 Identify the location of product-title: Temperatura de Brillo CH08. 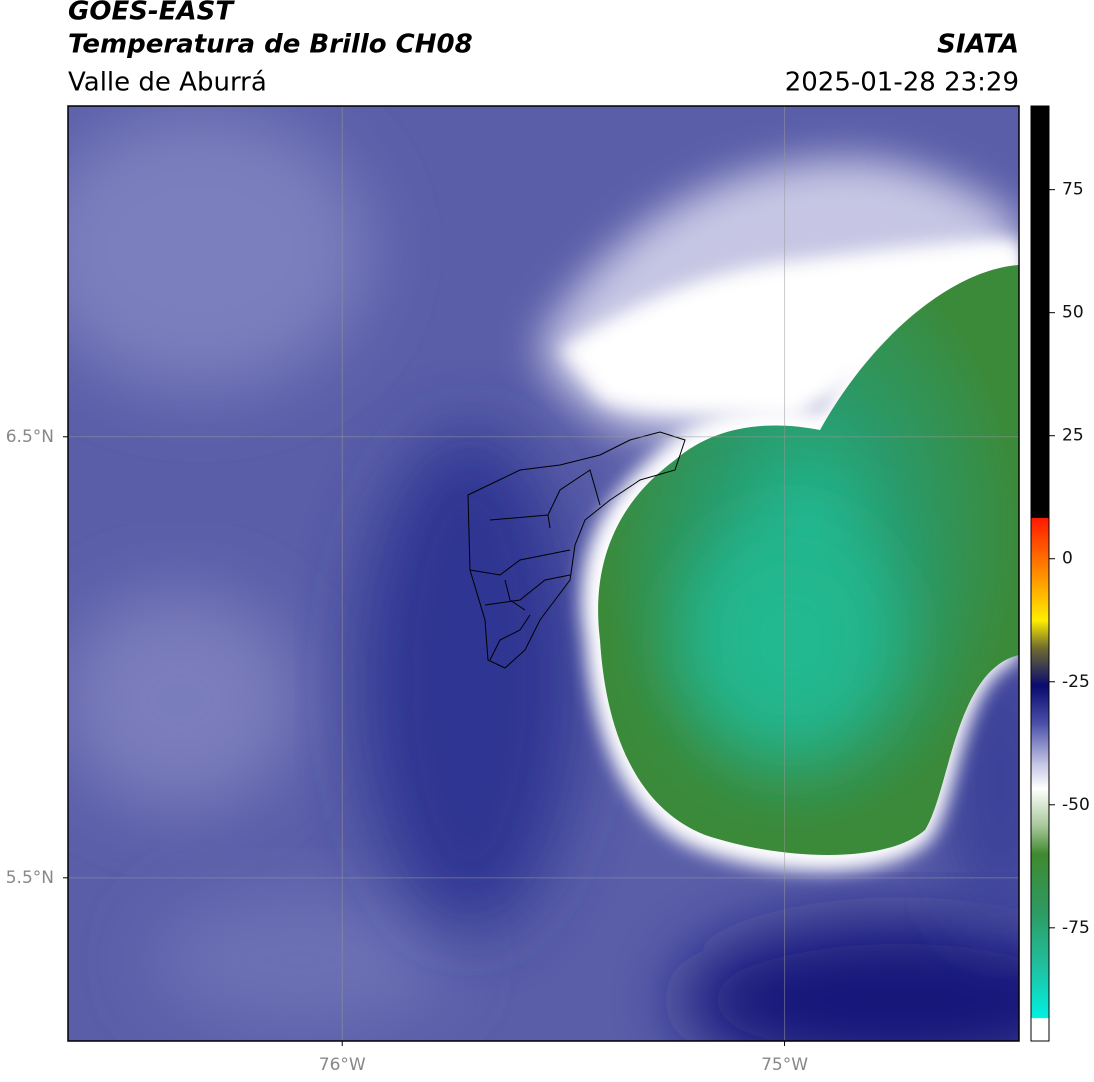
(270, 45).